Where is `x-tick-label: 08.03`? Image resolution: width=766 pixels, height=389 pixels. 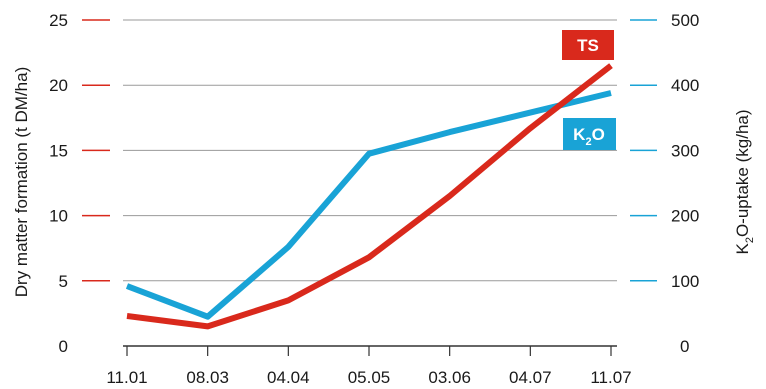 x-tick-label: 08.03 is located at coordinates (207, 377).